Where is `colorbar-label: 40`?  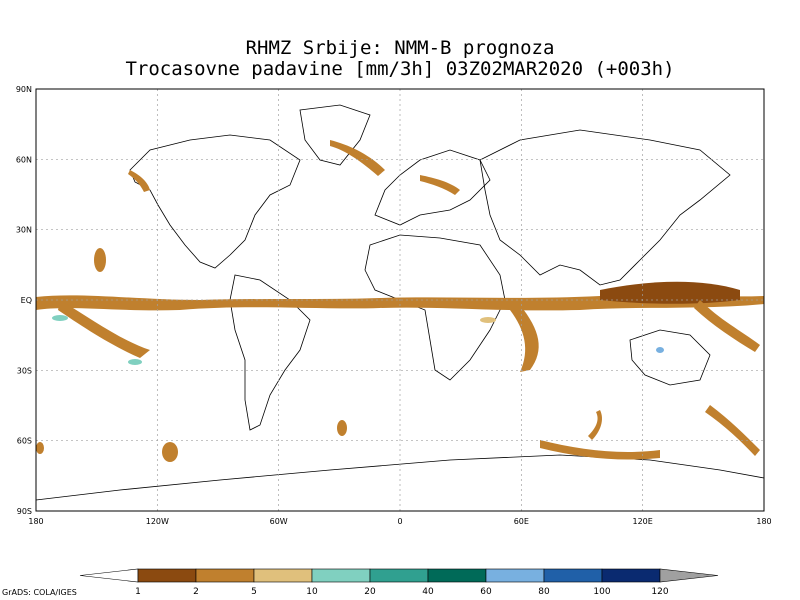 colorbar-label: 40 is located at coordinates (428, 592).